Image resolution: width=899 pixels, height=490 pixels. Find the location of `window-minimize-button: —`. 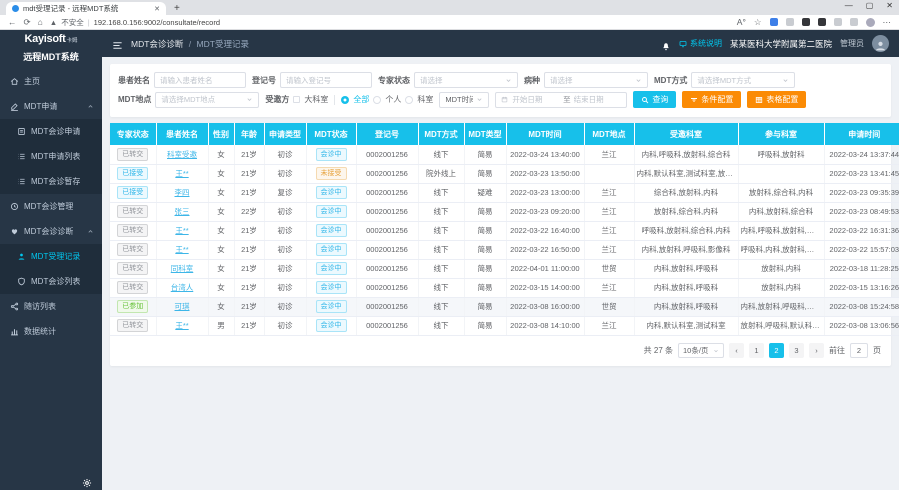

window-minimize-button: — is located at coordinates (848, 5).